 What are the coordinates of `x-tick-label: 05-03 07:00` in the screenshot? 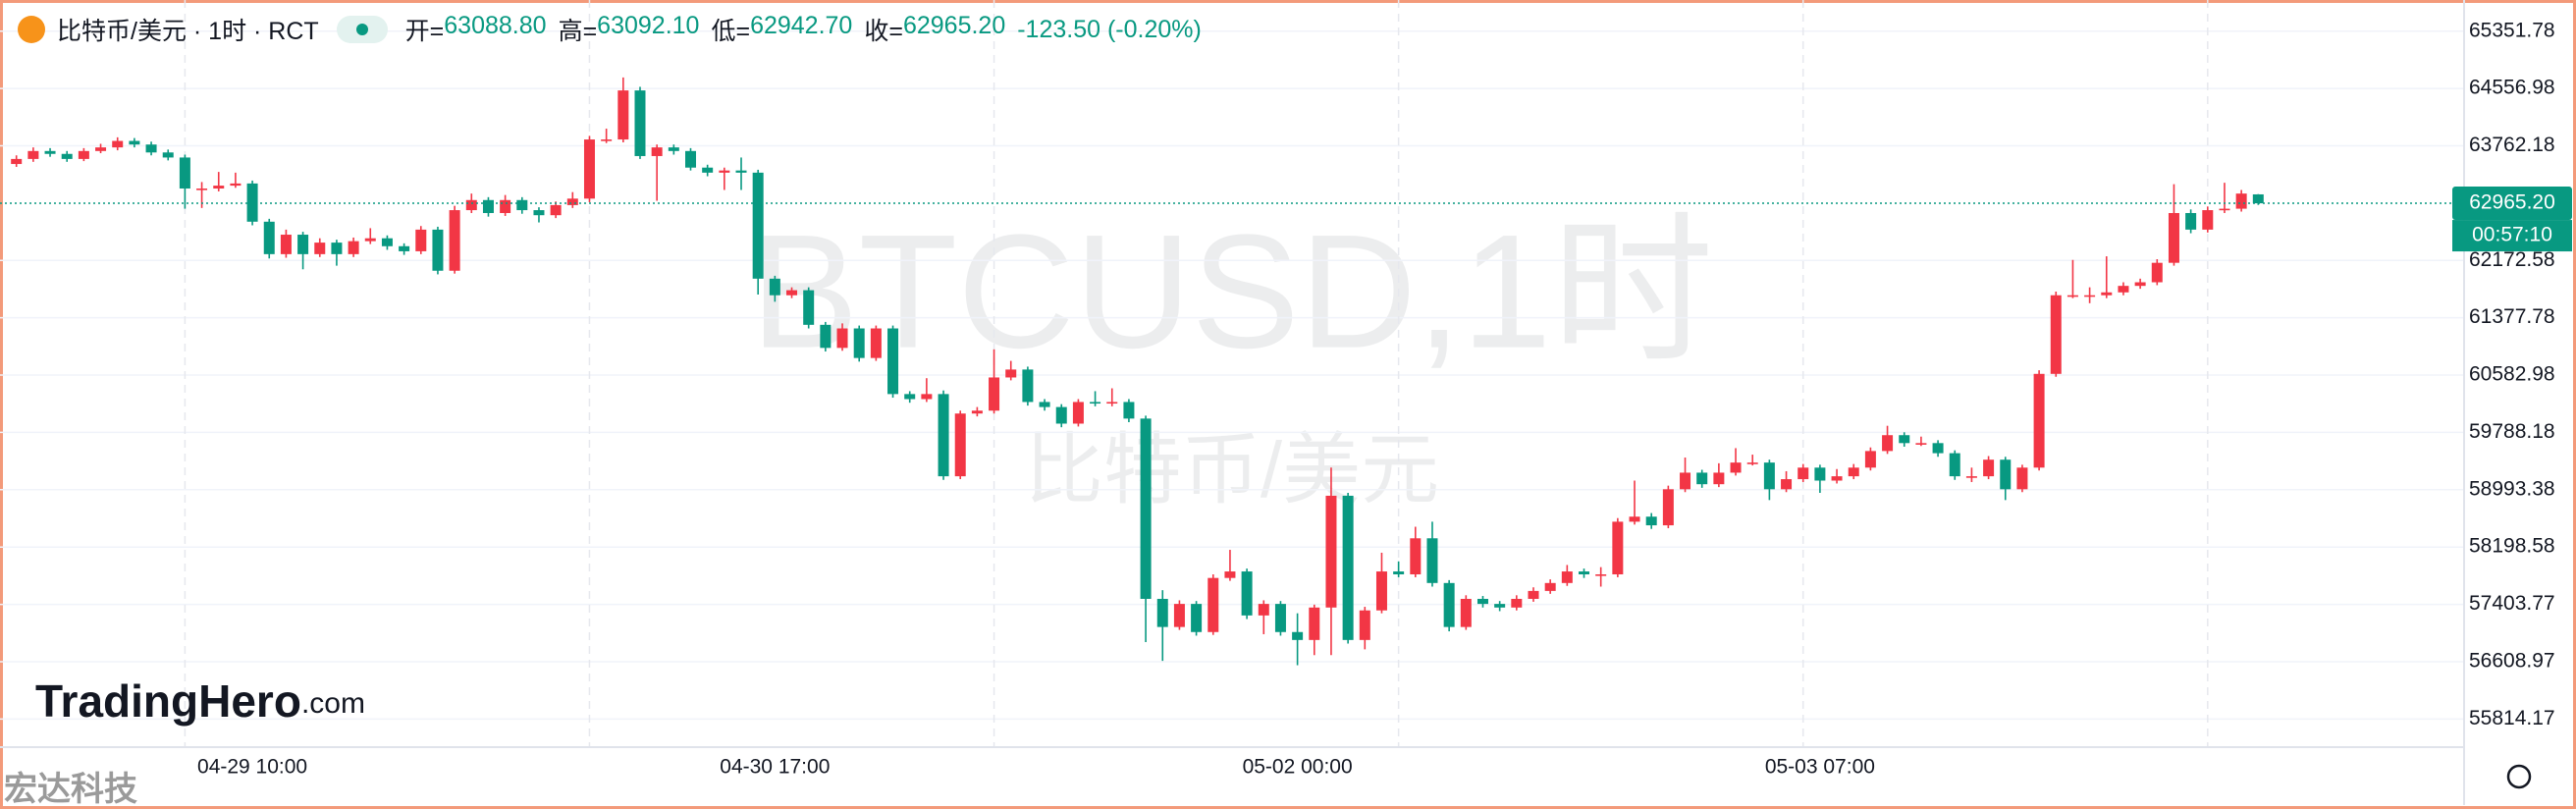 It's located at (1820, 767).